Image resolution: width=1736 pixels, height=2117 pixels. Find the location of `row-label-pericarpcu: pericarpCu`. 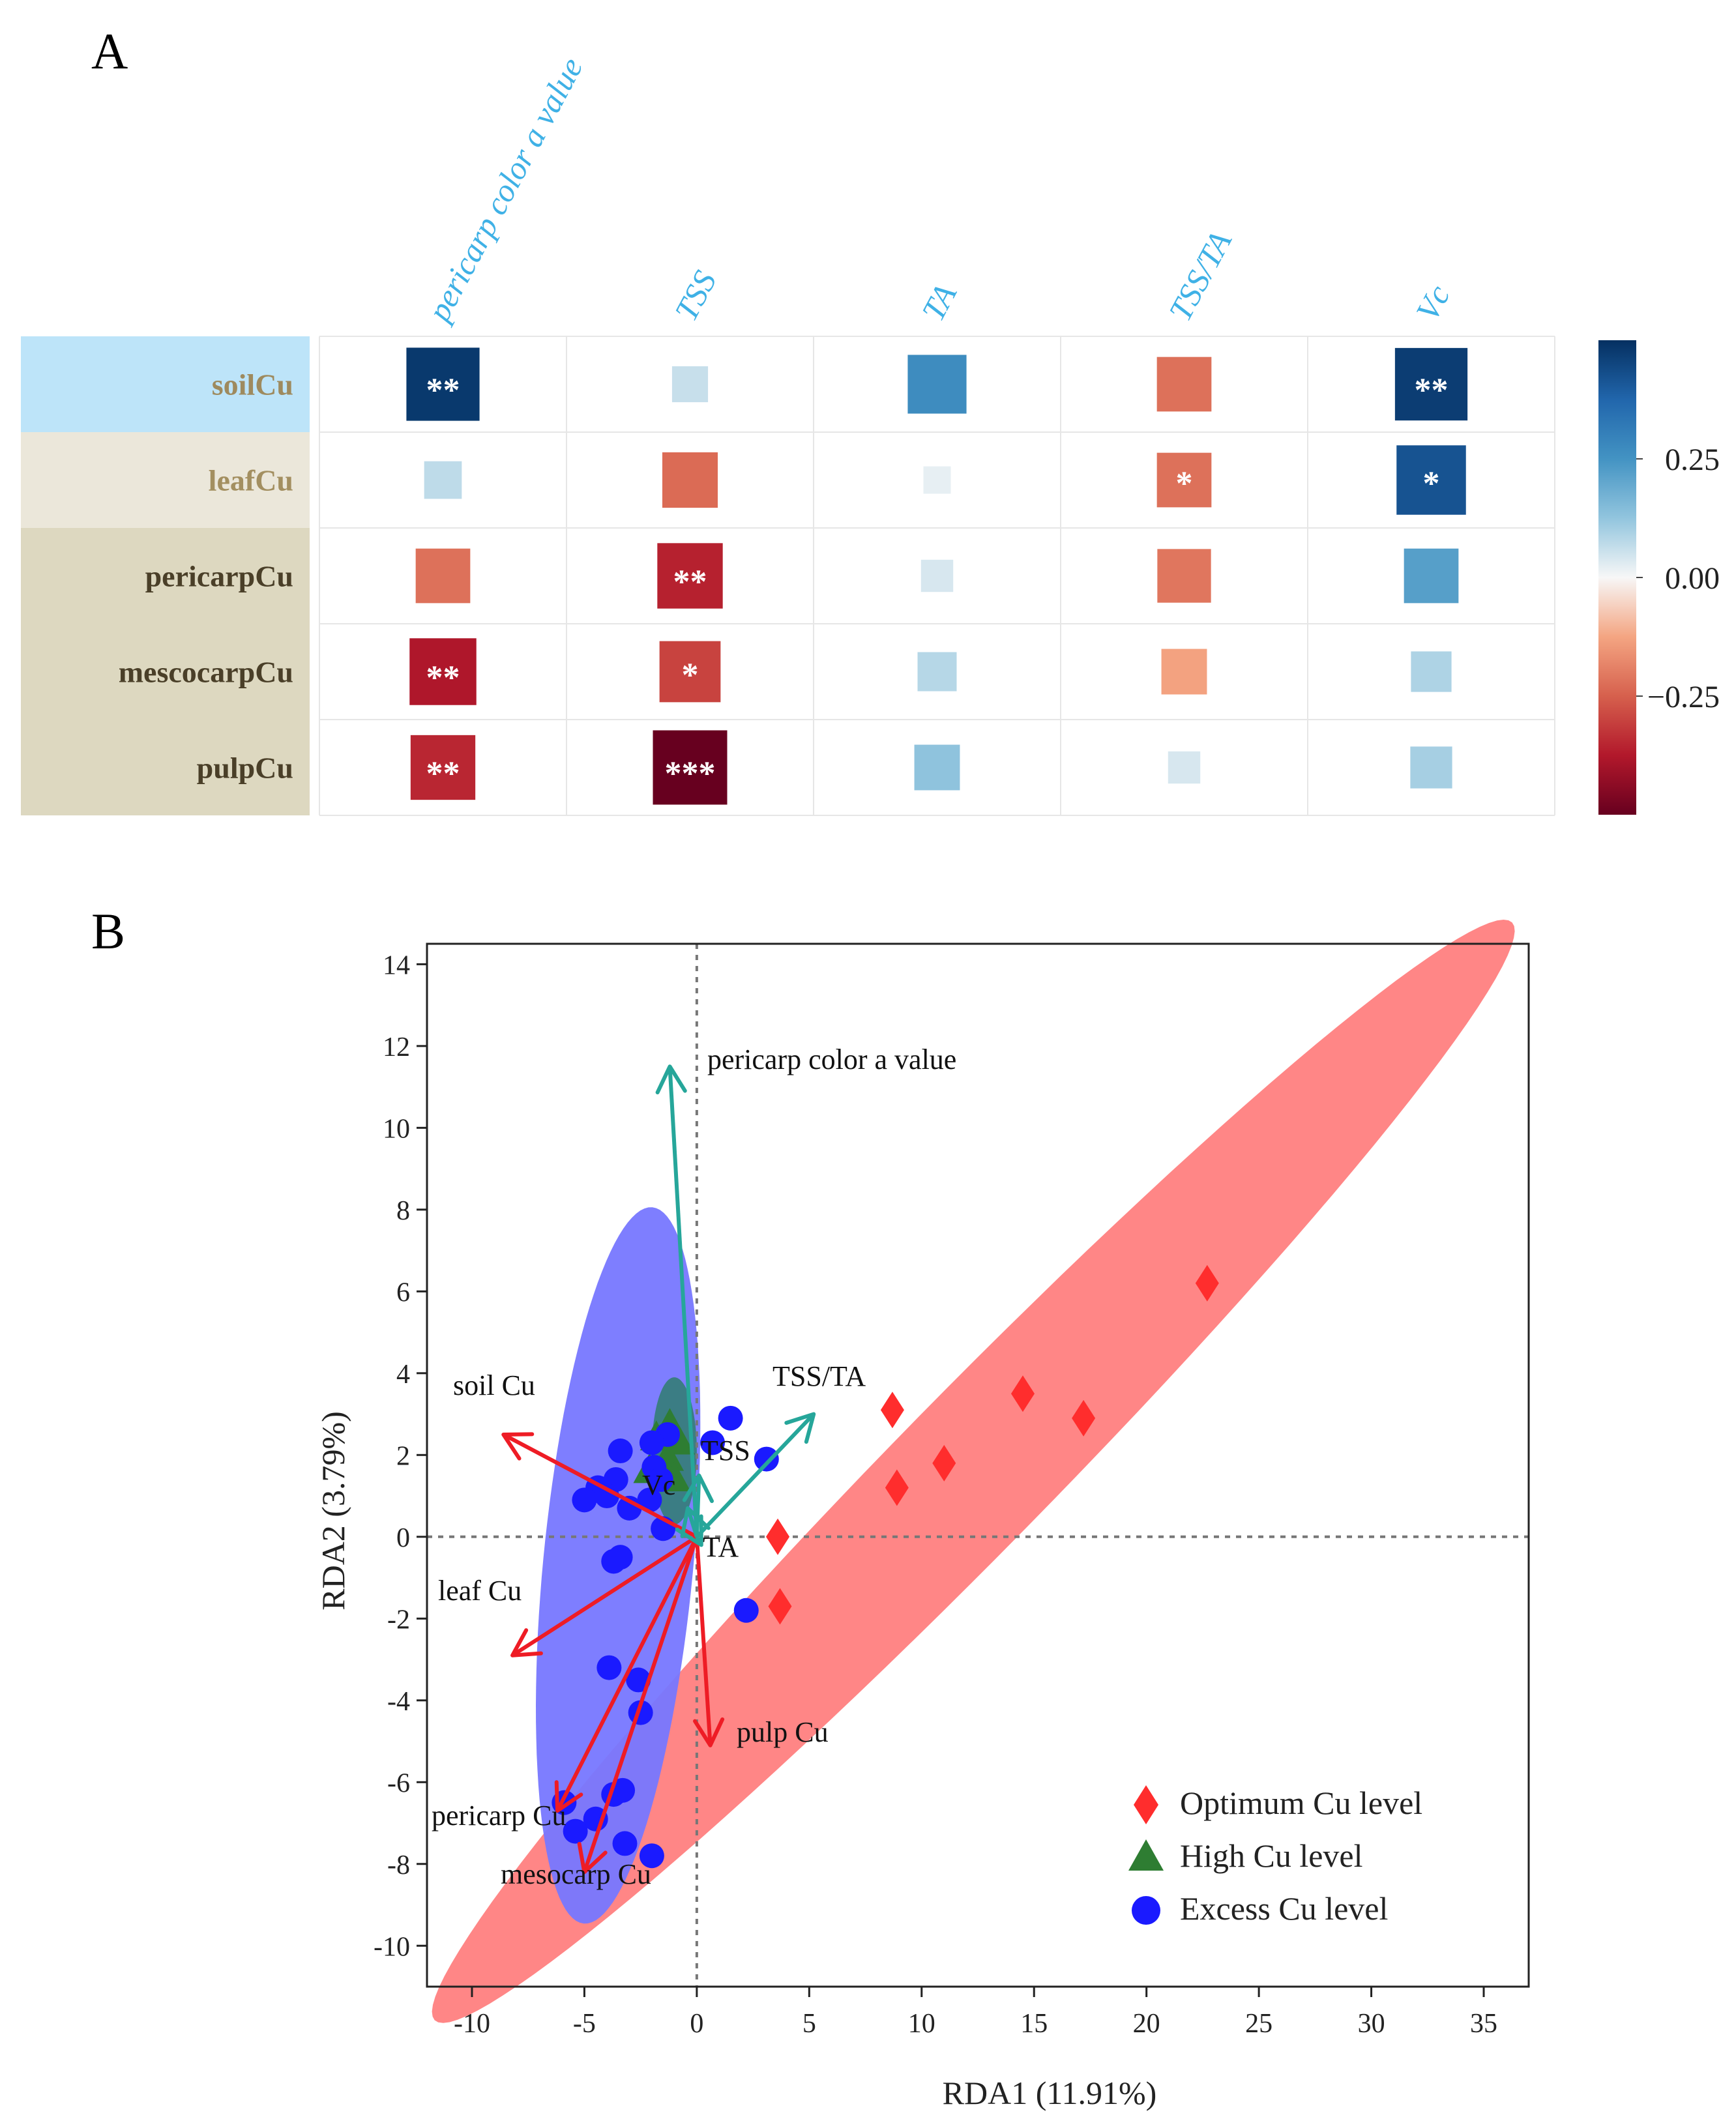

row-label-pericarpcu: pericarpCu is located at coordinates (219, 576).